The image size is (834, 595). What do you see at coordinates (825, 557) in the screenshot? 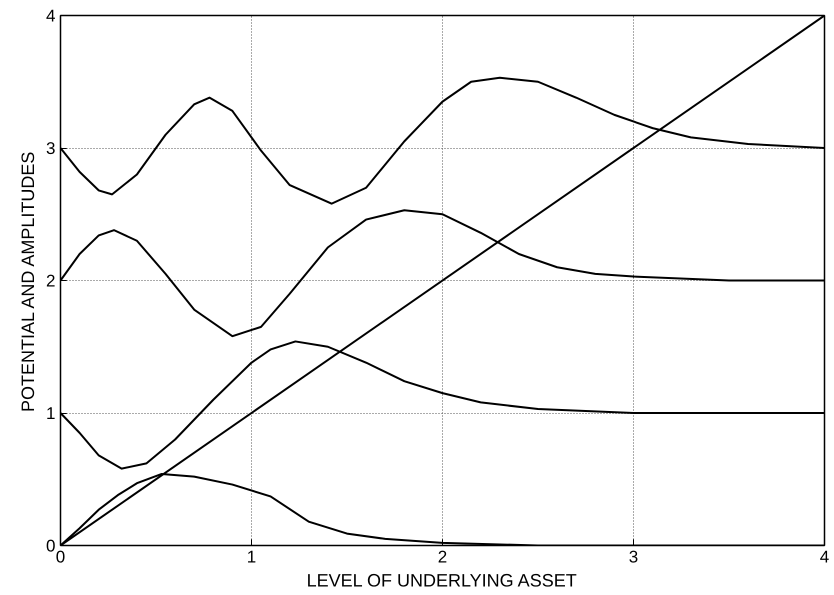
I see `x-tick-label: 4` at bounding box center [825, 557].